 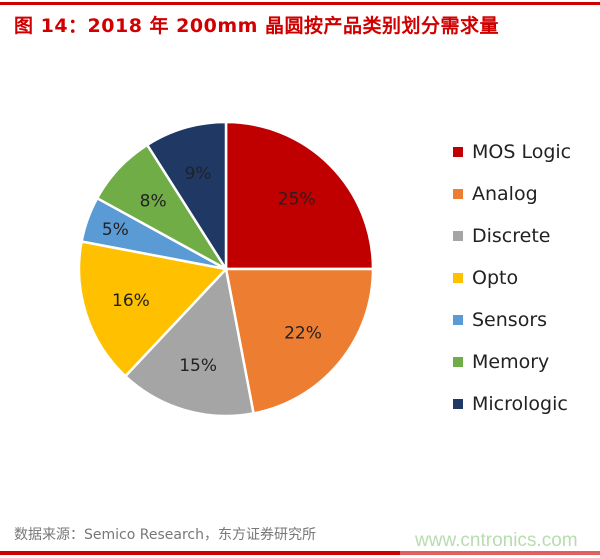 I want to click on legend-item: Sensors, so click(x=512, y=320).